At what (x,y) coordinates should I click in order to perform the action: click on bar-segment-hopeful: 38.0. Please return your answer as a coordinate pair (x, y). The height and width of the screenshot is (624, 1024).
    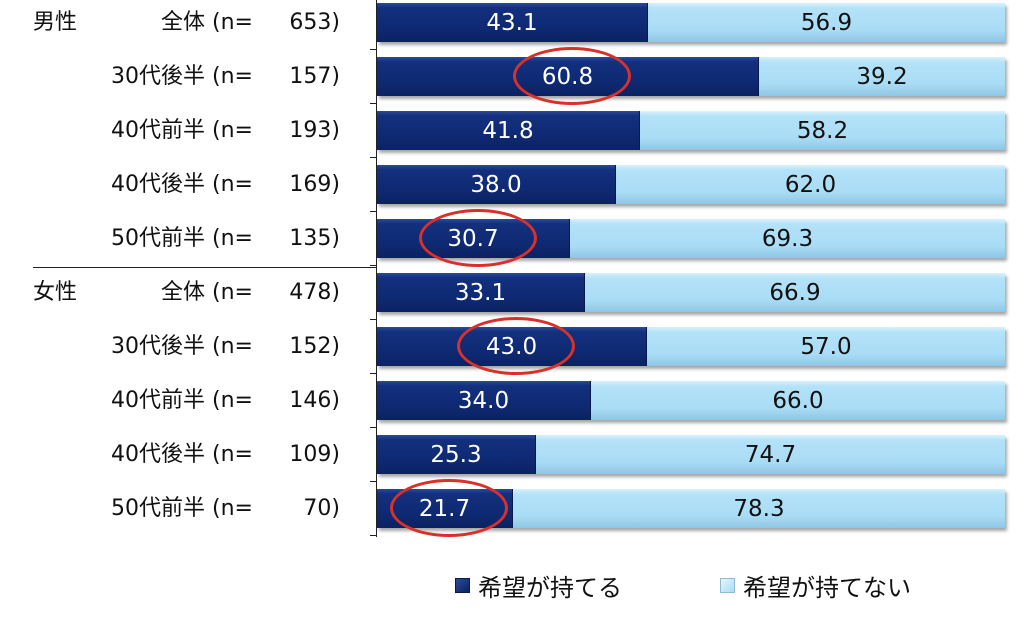
    Looking at the image, I should click on (496, 184).